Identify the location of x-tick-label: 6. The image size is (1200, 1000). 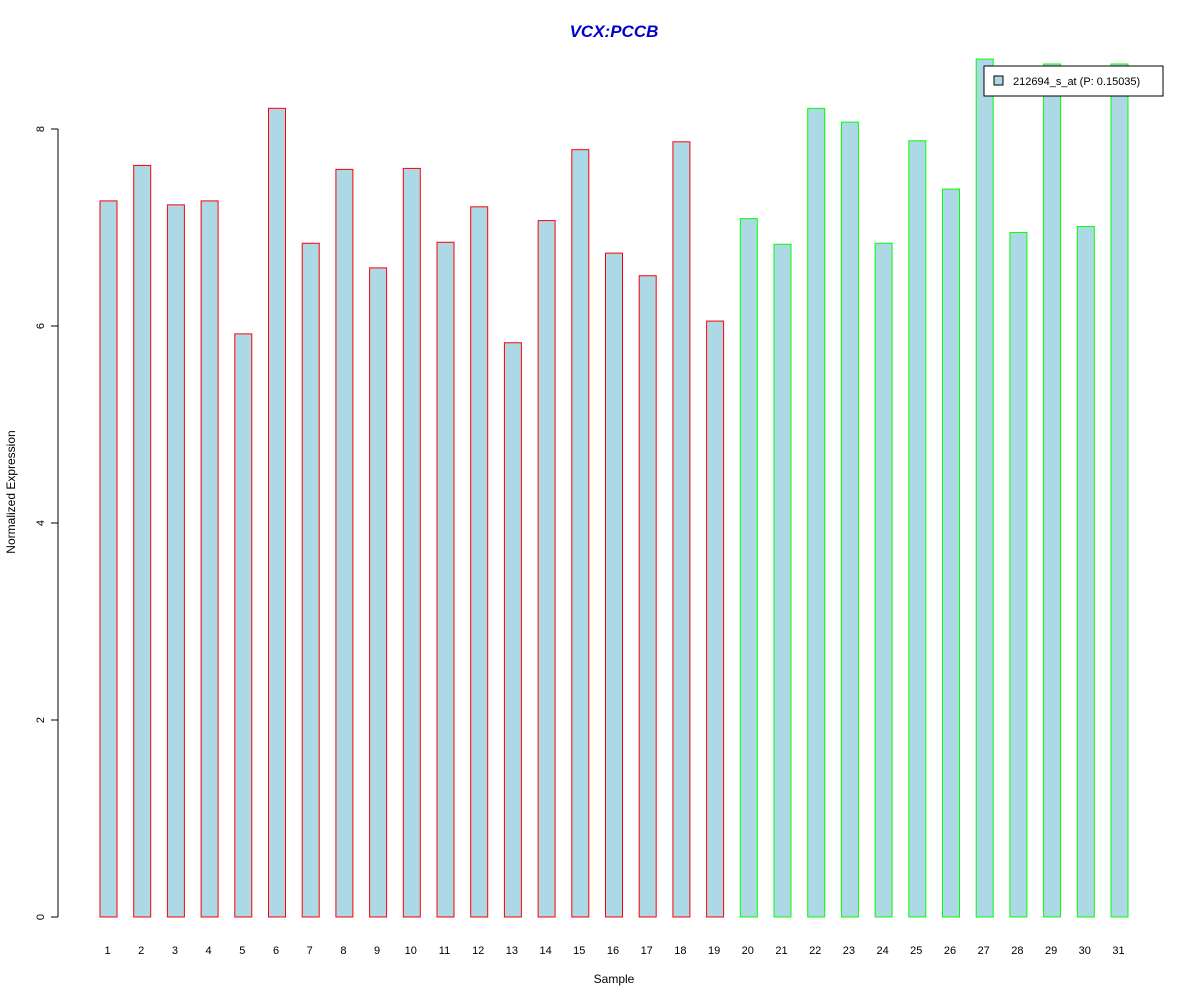
(276, 951).